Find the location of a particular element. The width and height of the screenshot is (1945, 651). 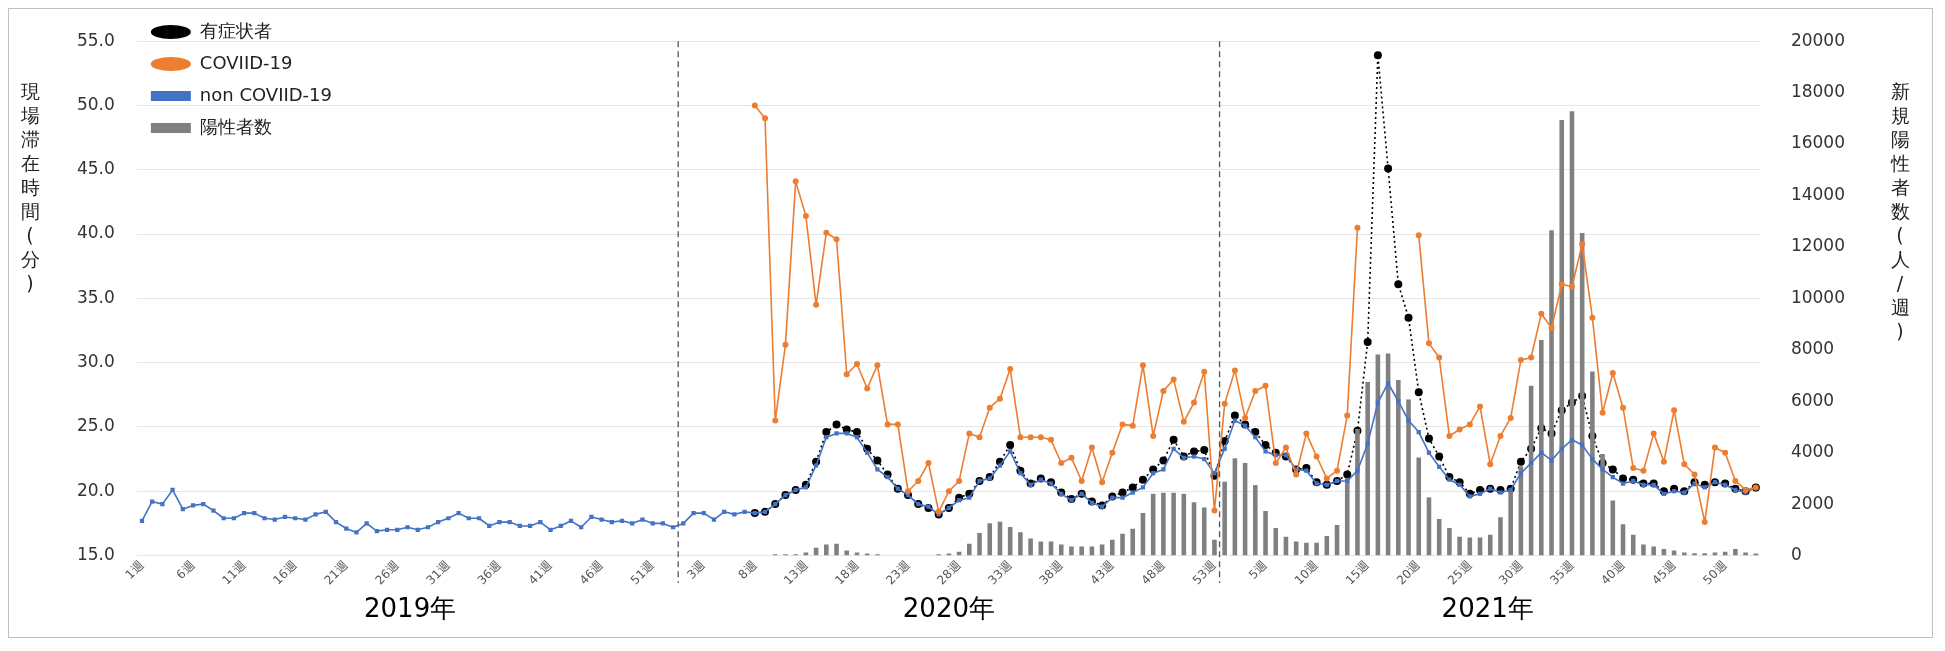

x-tick-label: 35週 is located at coordinates (1562, 573).